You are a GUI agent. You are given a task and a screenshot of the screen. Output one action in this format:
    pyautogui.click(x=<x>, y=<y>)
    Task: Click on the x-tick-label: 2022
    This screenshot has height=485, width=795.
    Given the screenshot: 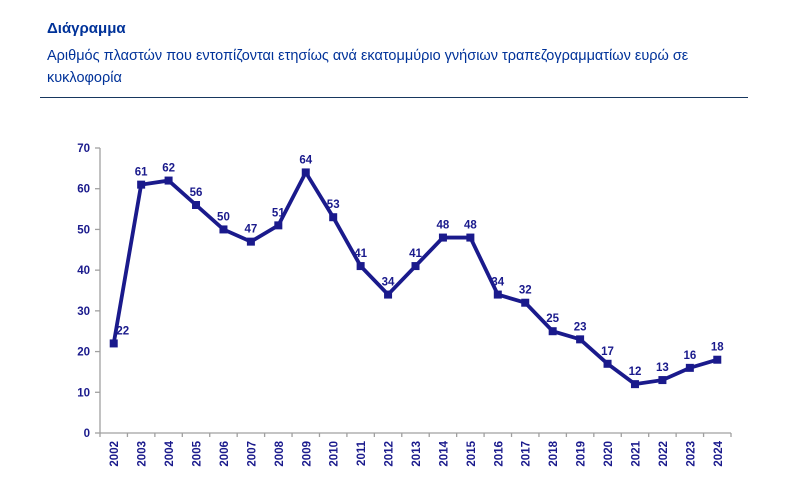 What is the action you would take?
    pyautogui.click(x=664, y=454)
    